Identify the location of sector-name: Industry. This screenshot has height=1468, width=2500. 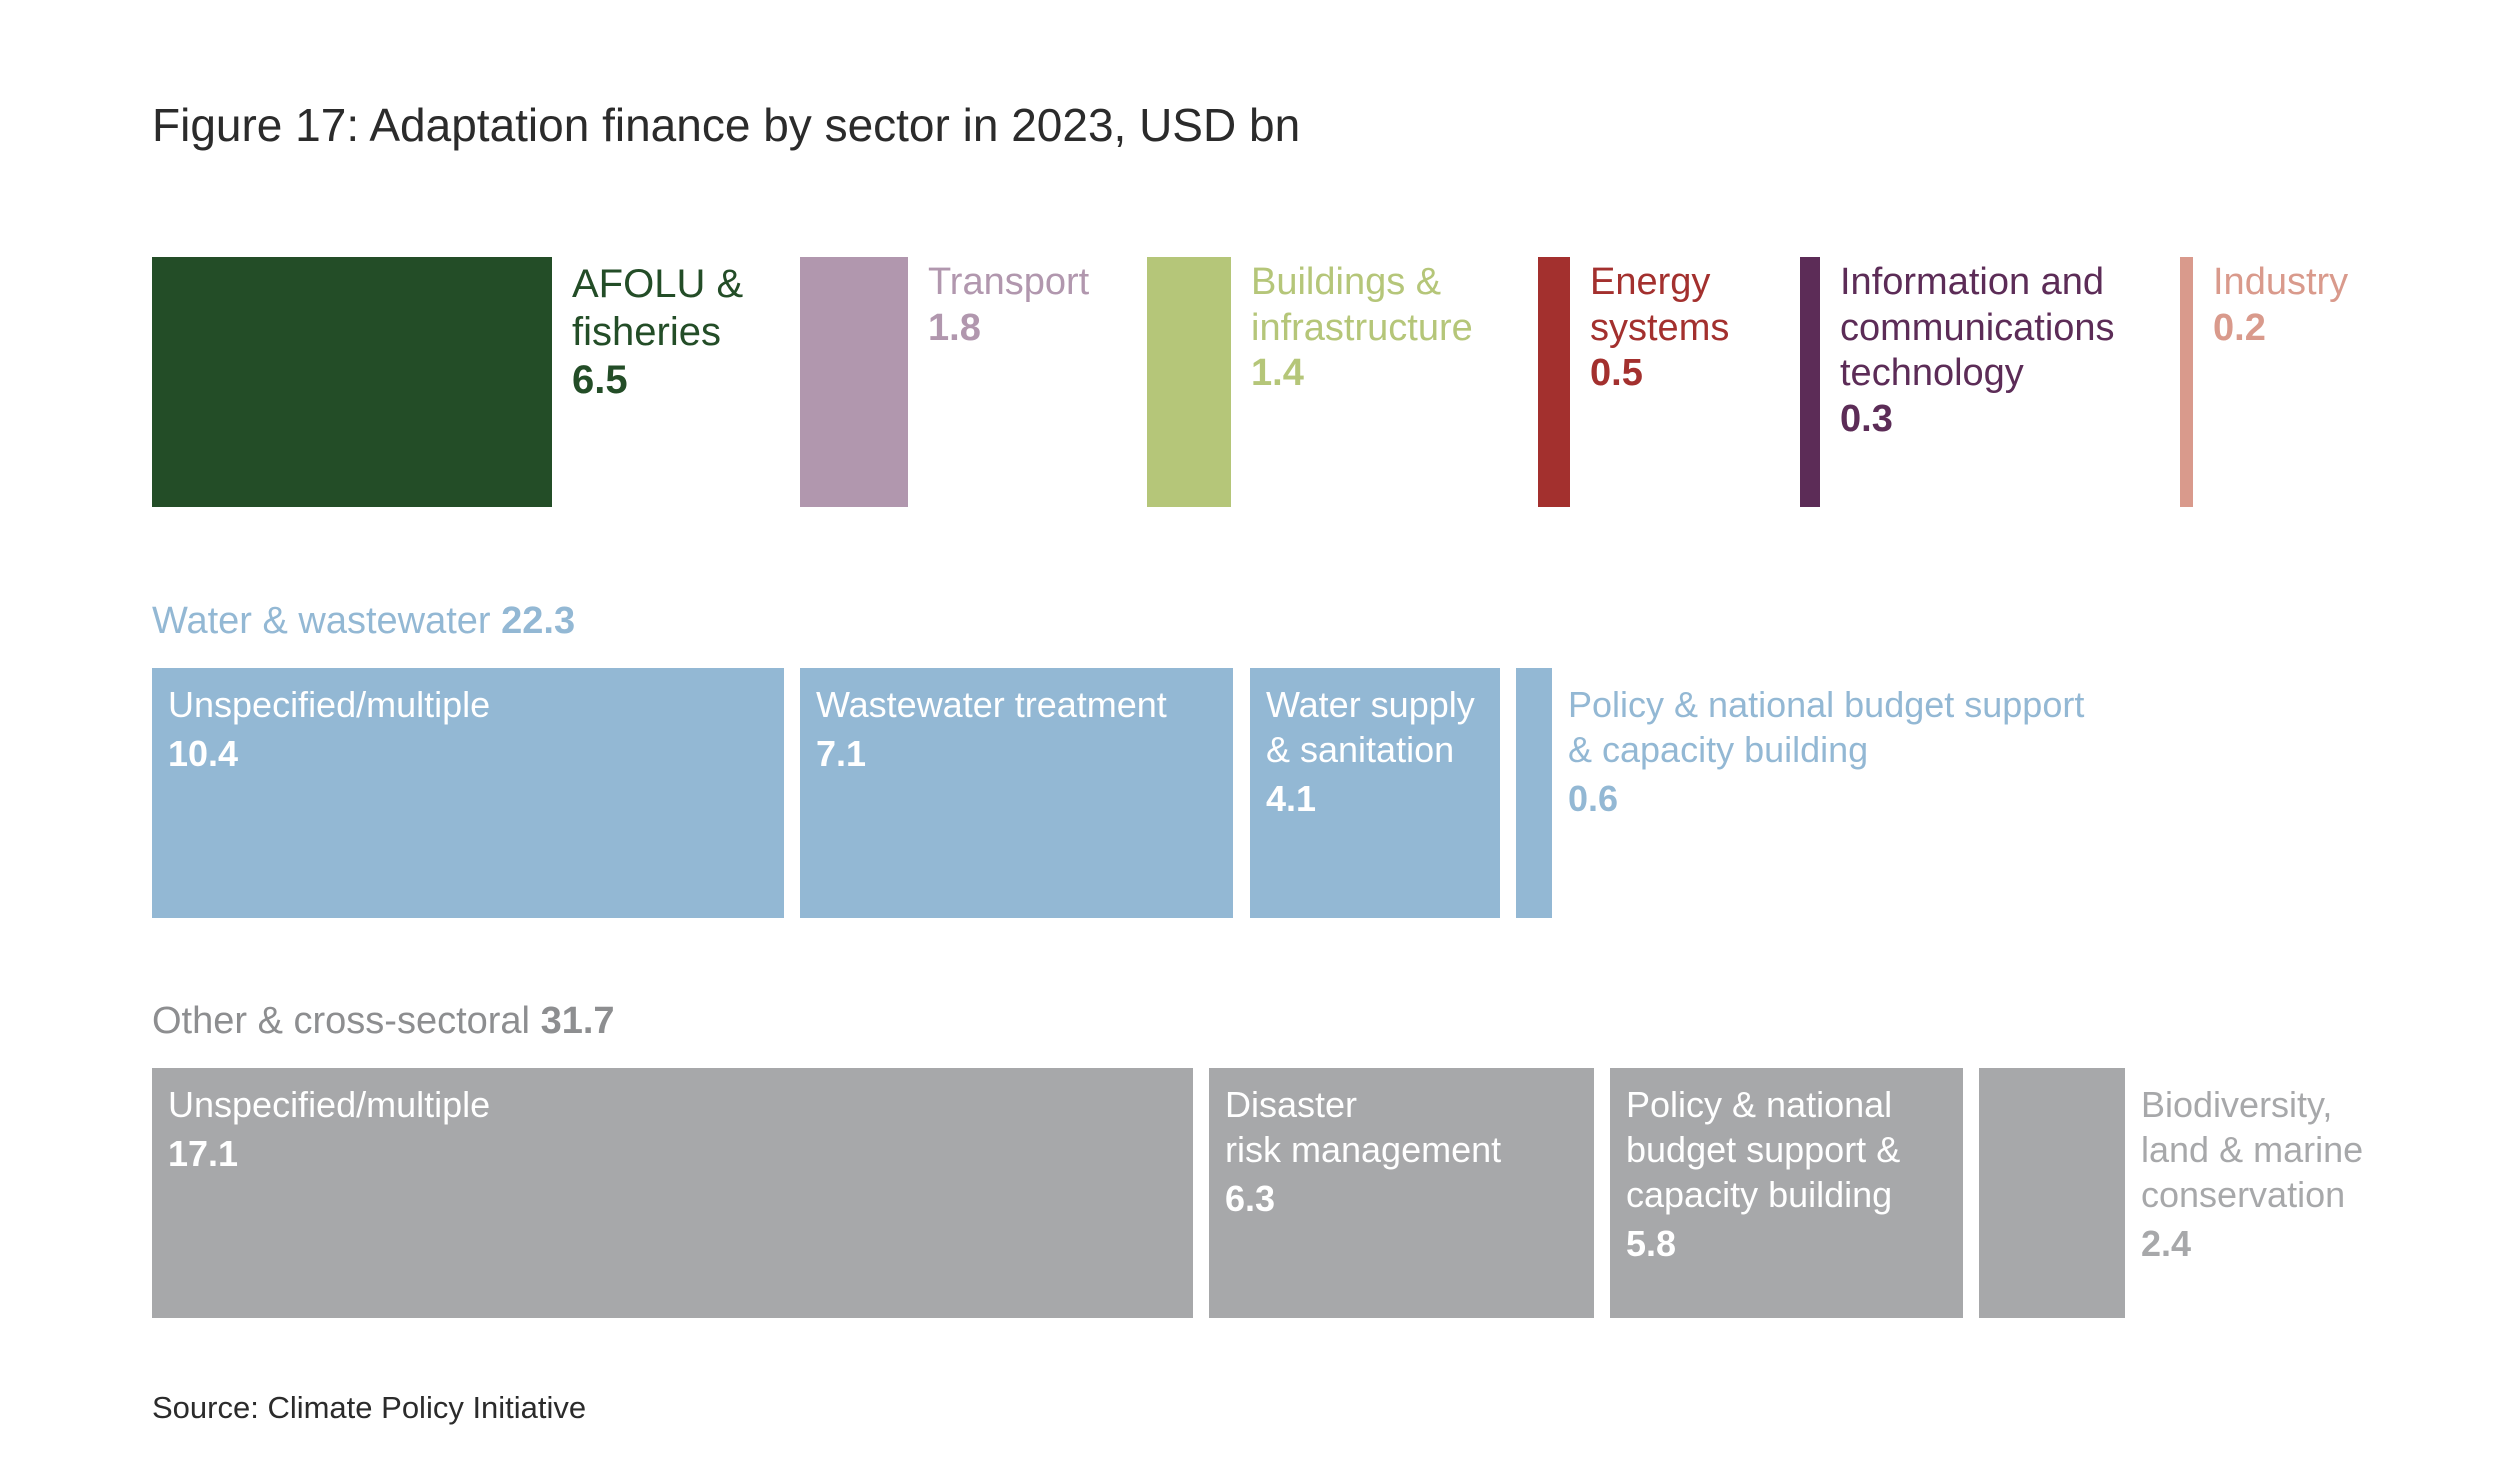
(2281, 282).